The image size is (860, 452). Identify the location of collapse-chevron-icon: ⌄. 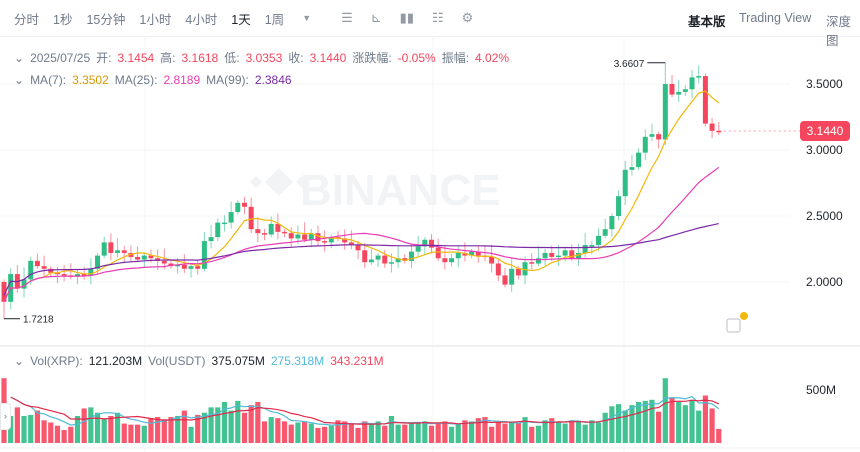
(19, 58).